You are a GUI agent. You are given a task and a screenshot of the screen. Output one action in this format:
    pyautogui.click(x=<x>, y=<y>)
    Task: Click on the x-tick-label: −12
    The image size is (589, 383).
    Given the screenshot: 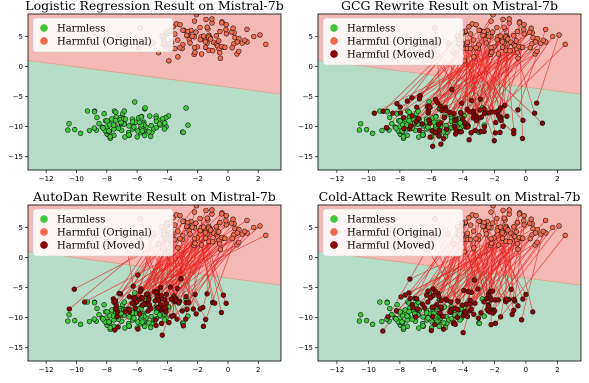 What is the action you would take?
    pyautogui.click(x=46, y=179)
    